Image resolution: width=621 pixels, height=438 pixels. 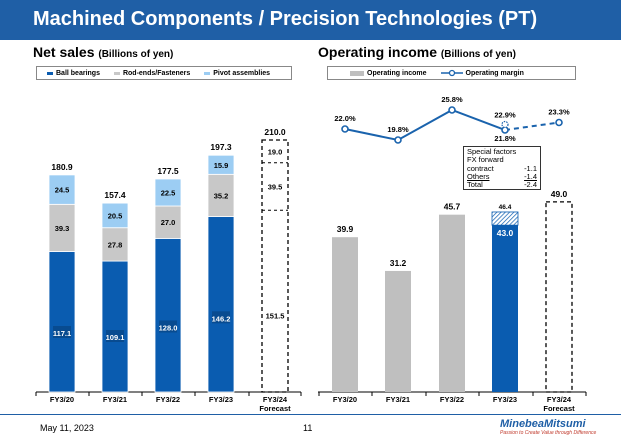 I want to click on operating-income-forecast-bar, so click(x=559, y=297).